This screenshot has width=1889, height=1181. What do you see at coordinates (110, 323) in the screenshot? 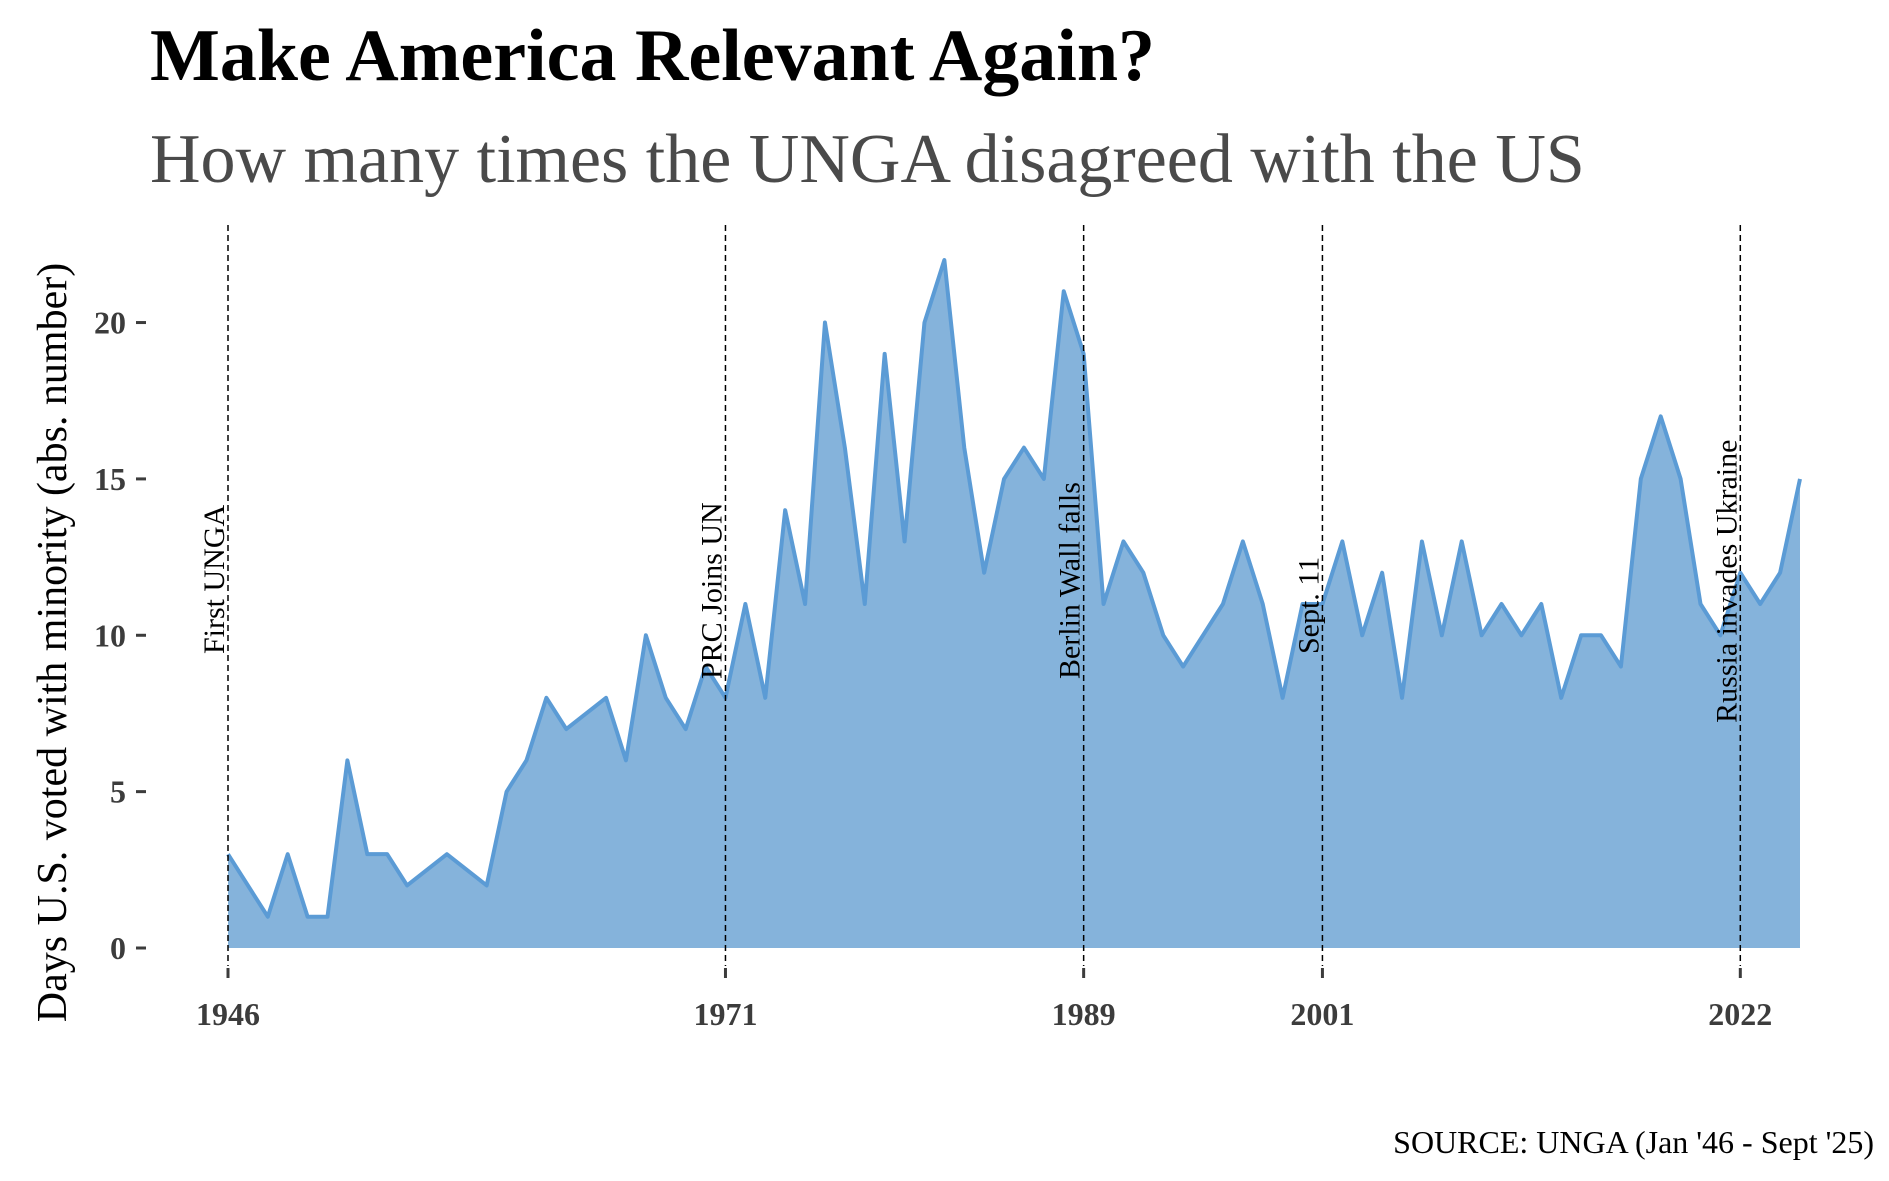
I see `y-tick-label: 20` at bounding box center [110, 323].